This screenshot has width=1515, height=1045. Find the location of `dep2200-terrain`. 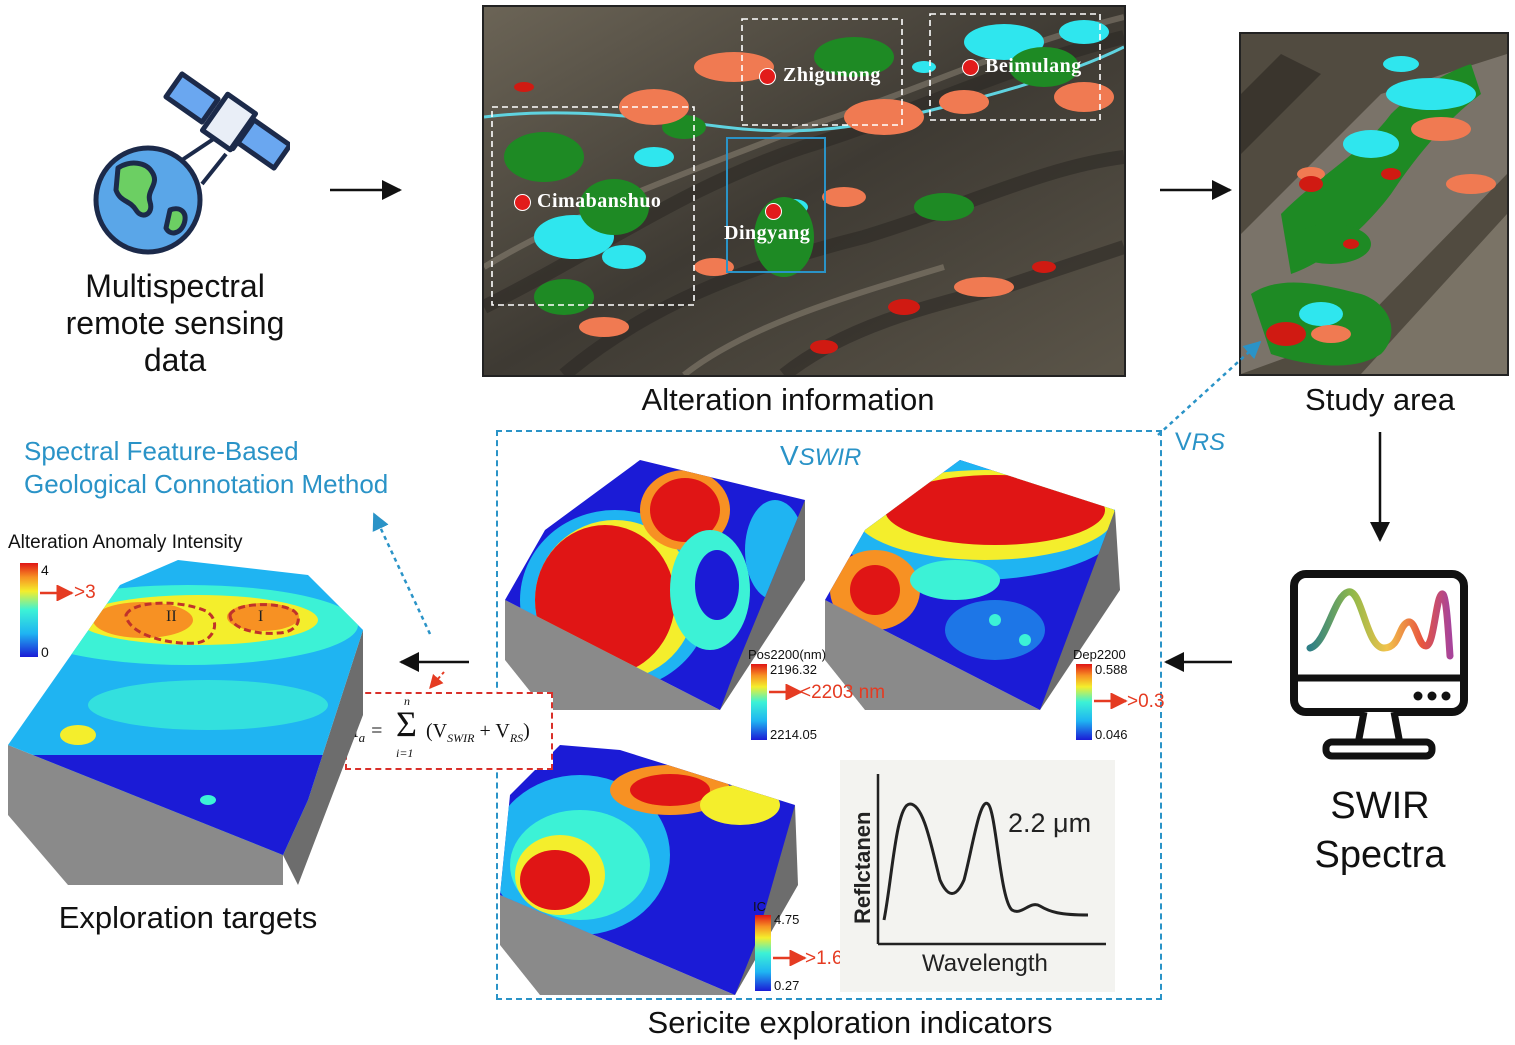

dep2200-terrain is located at coordinates (975, 585).